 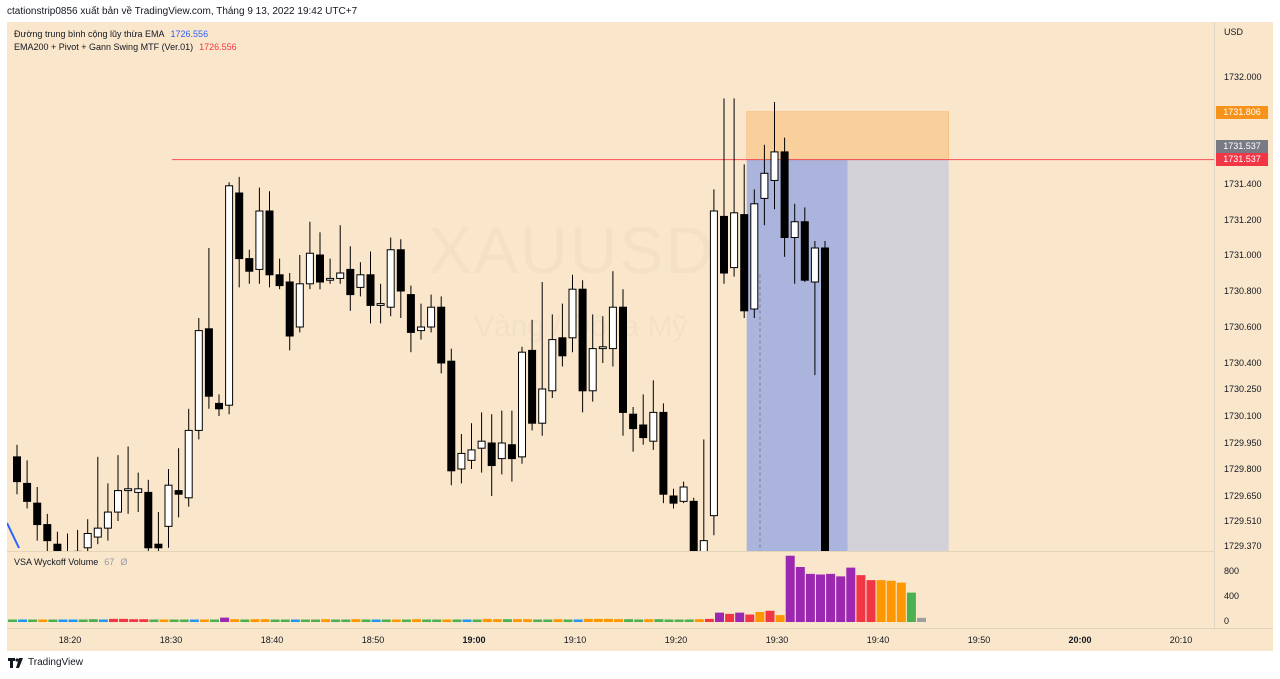 I want to click on time-tick-label: 20:00, so click(x=1079, y=640).